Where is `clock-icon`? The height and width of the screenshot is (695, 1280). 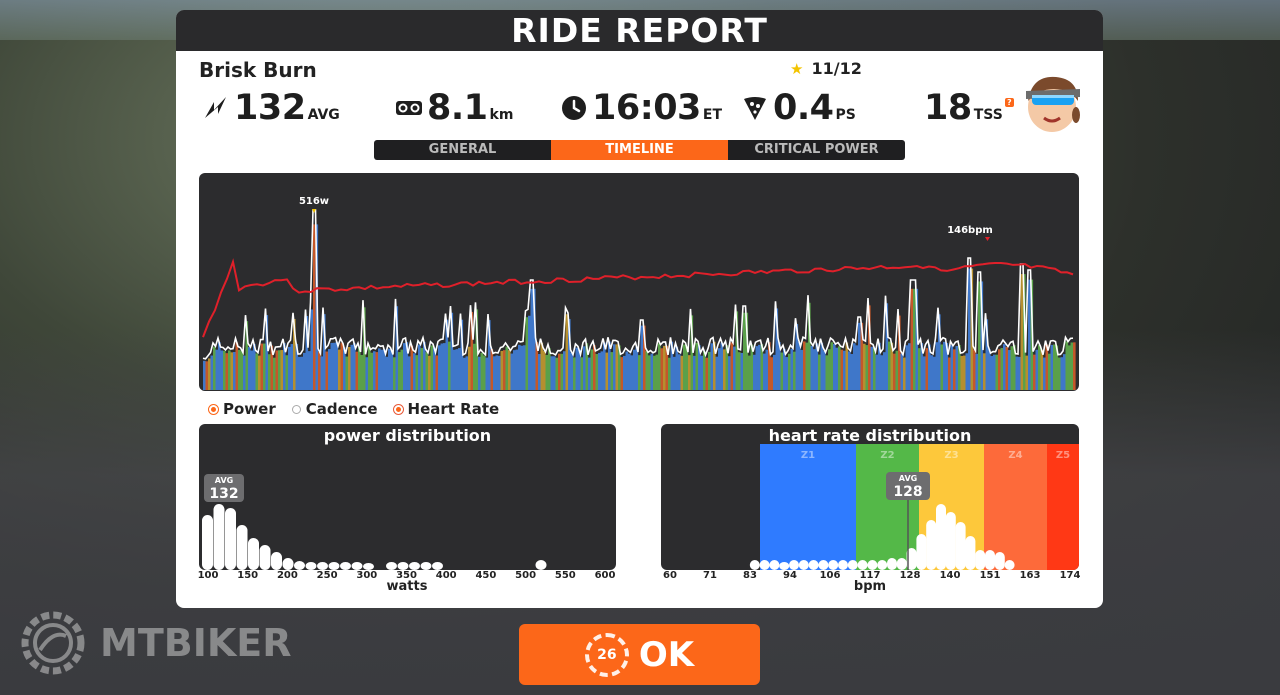 clock-icon is located at coordinates (574, 108).